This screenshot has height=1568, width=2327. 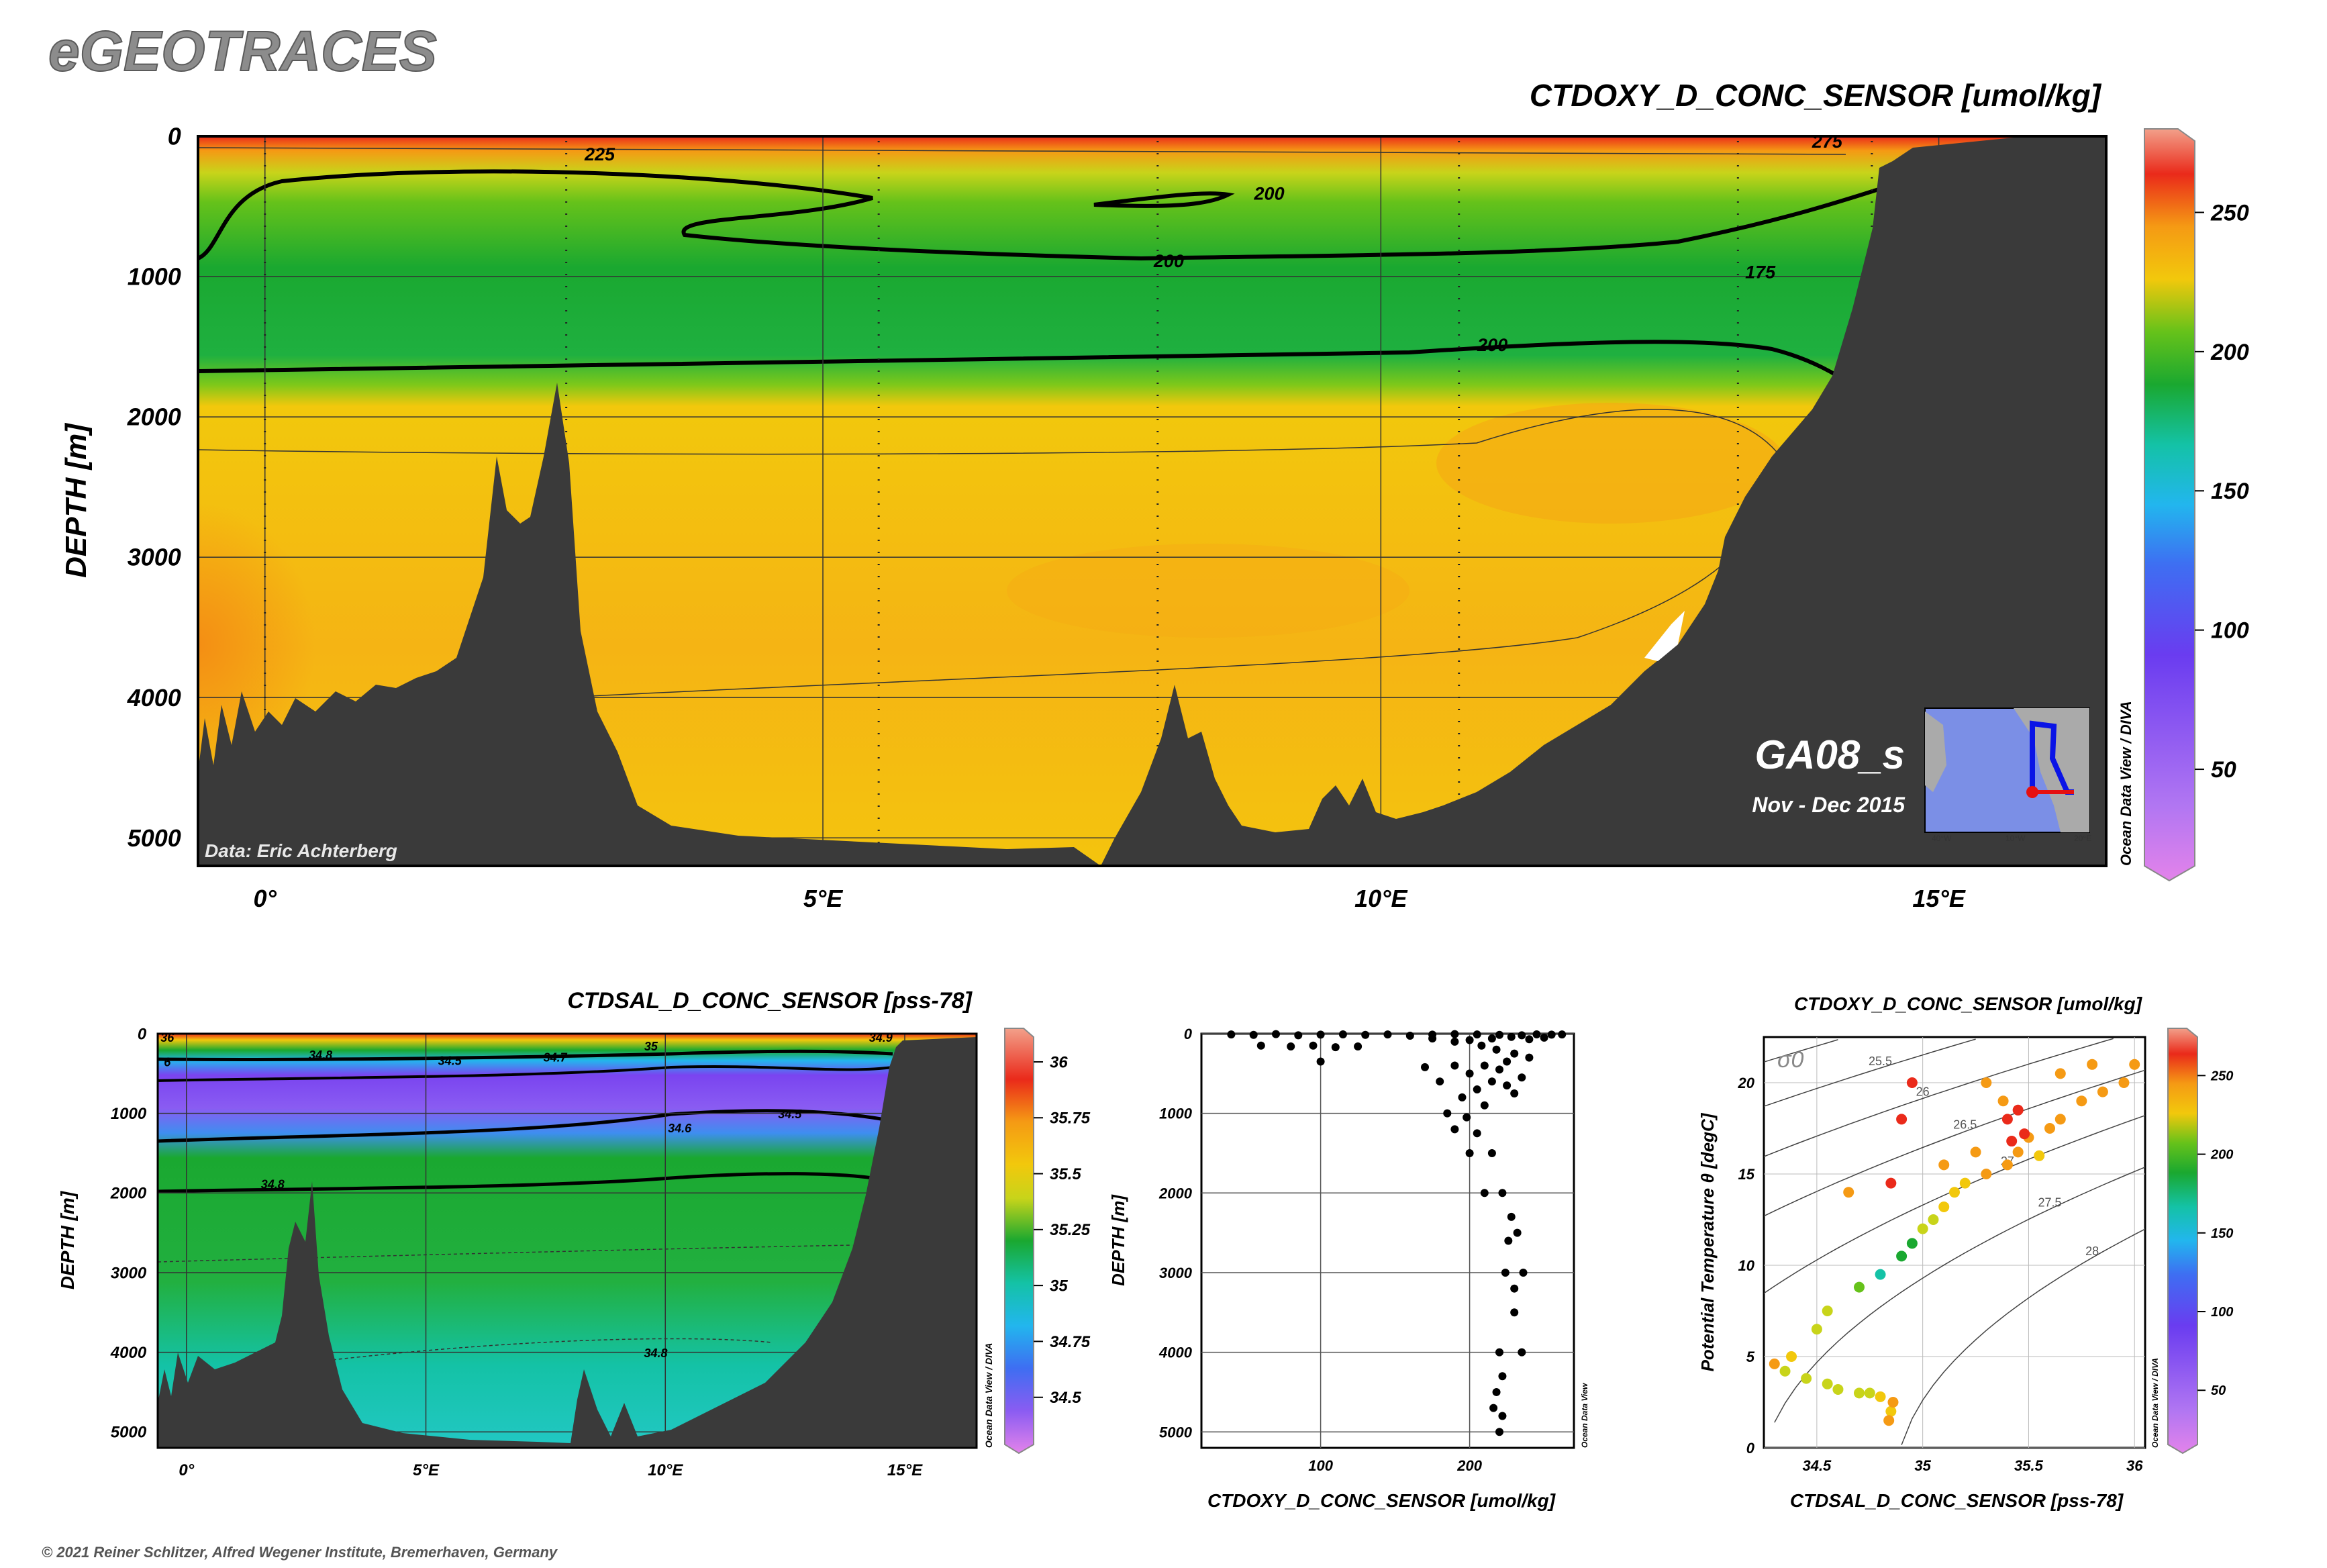 I want to click on y-tick-label: 1000, so click(x=154, y=277).